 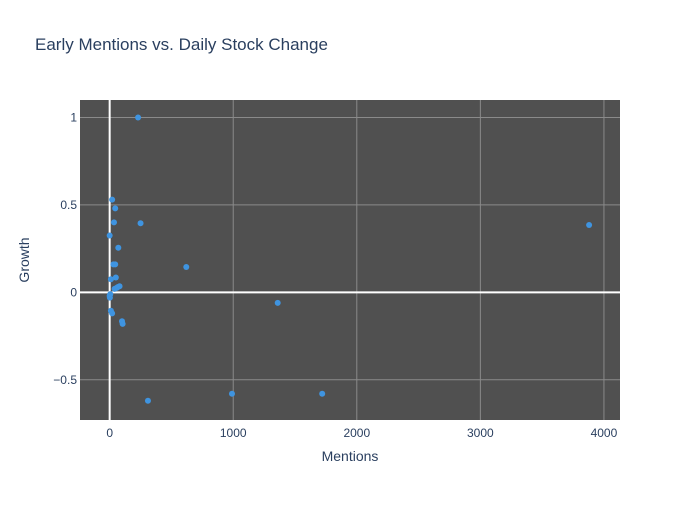 What do you see at coordinates (604, 433) in the screenshot?
I see `x-tick-label: 4000` at bounding box center [604, 433].